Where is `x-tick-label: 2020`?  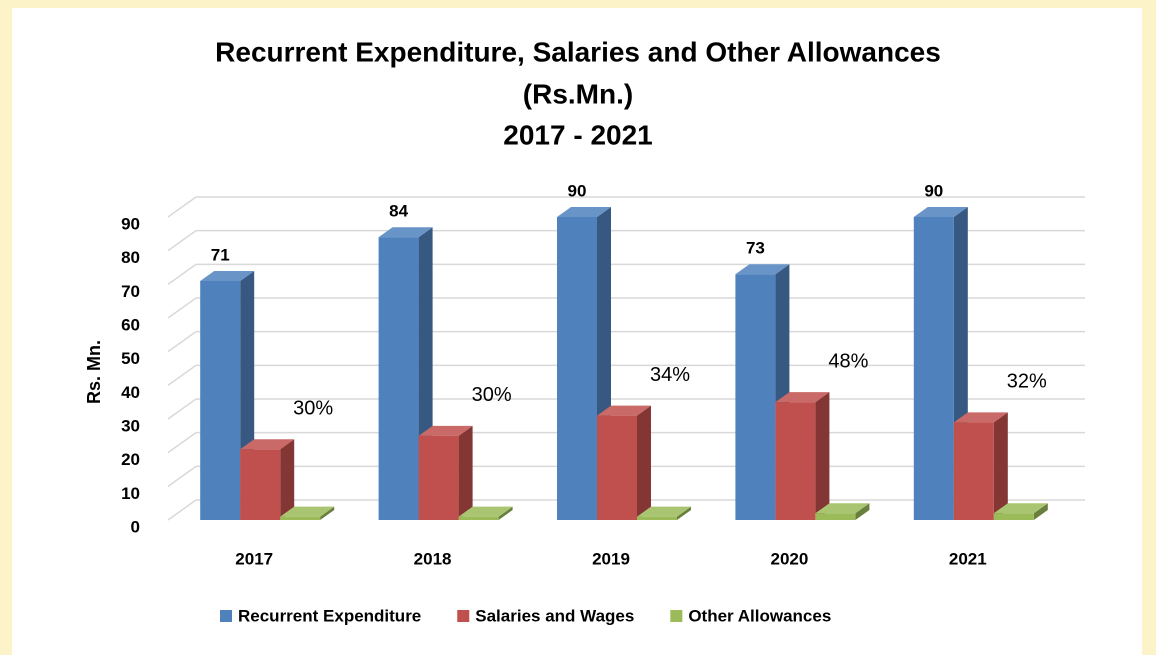 x-tick-label: 2020 is located at coordinates (789, 558).